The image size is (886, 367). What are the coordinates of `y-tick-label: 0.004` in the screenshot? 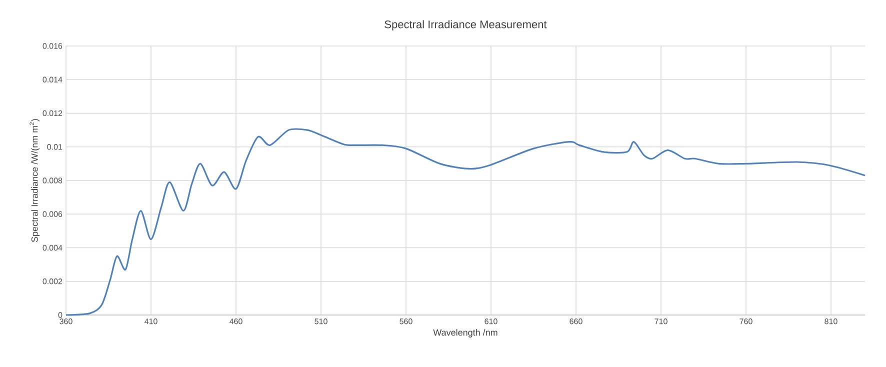 It's located at (52, 247).